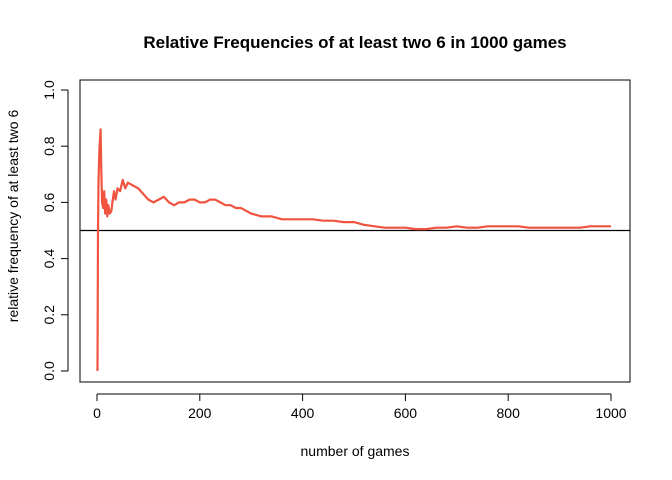 The width and height of the screenshot is (672, 480). Describe the element at coordinates (49, 146) in the screenshot. I see `y-tick-label: 0.8` at that location.